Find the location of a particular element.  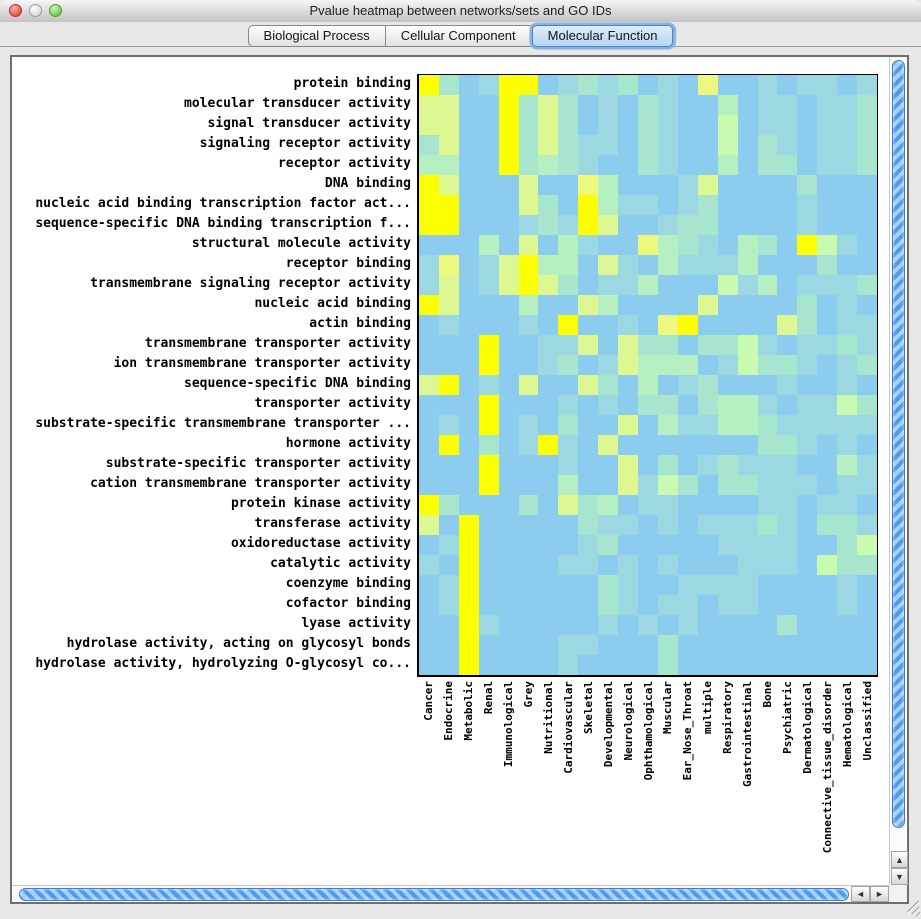

minimize-button-icon is located at coordinates (35, 10).